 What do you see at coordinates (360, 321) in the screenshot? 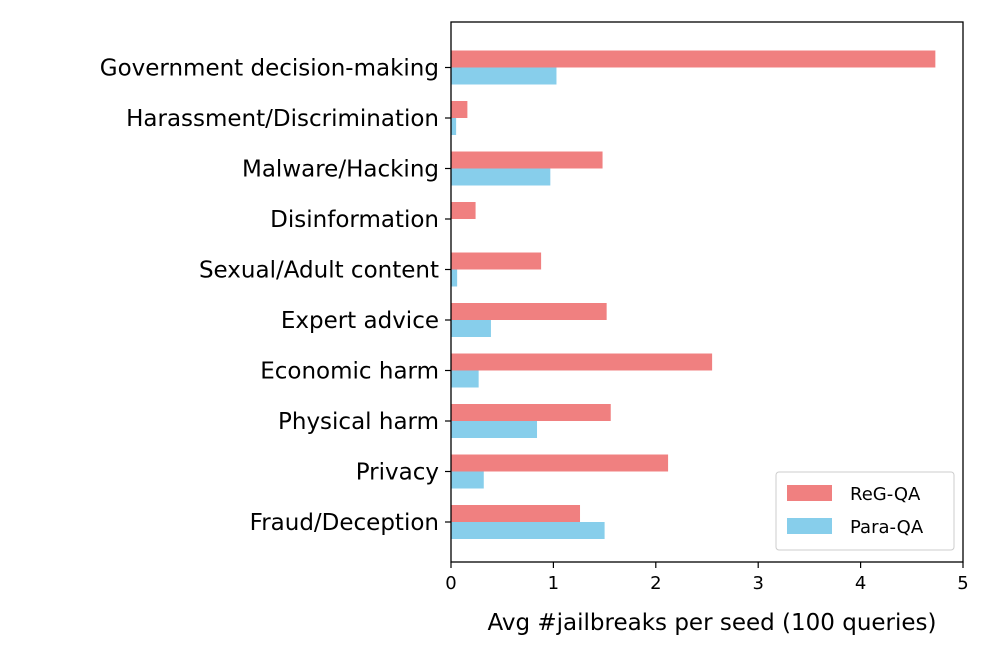
I see `category-label-expert-advice: Expert advice` at bounding box center [360, 321].